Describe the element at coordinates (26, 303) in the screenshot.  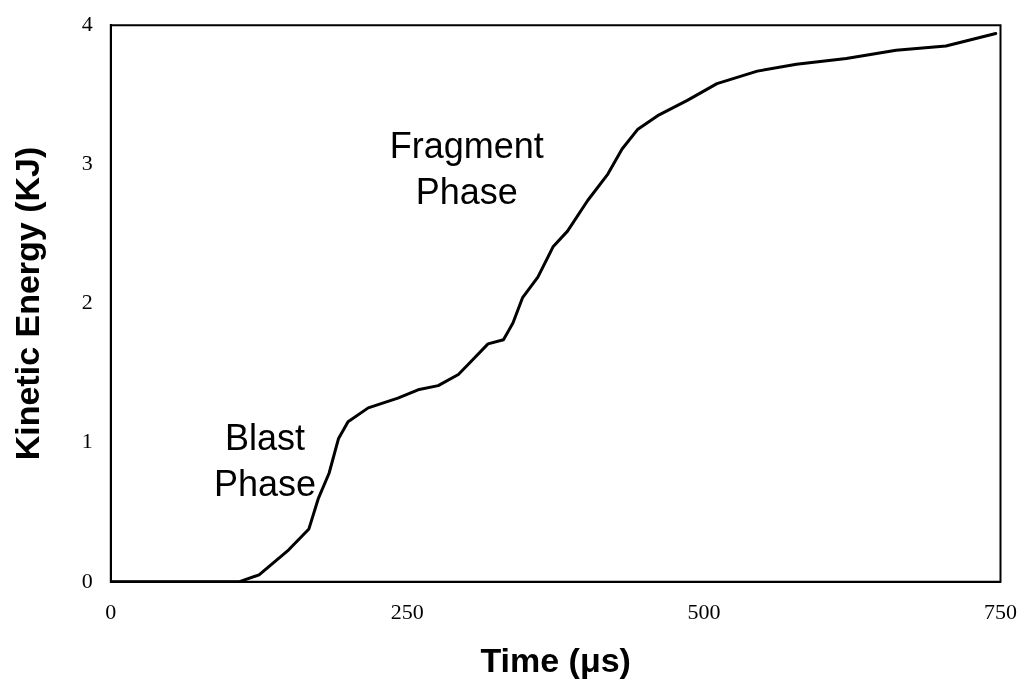
I see `y-axis-title: Kinetic Energy (KJ)` at that location.